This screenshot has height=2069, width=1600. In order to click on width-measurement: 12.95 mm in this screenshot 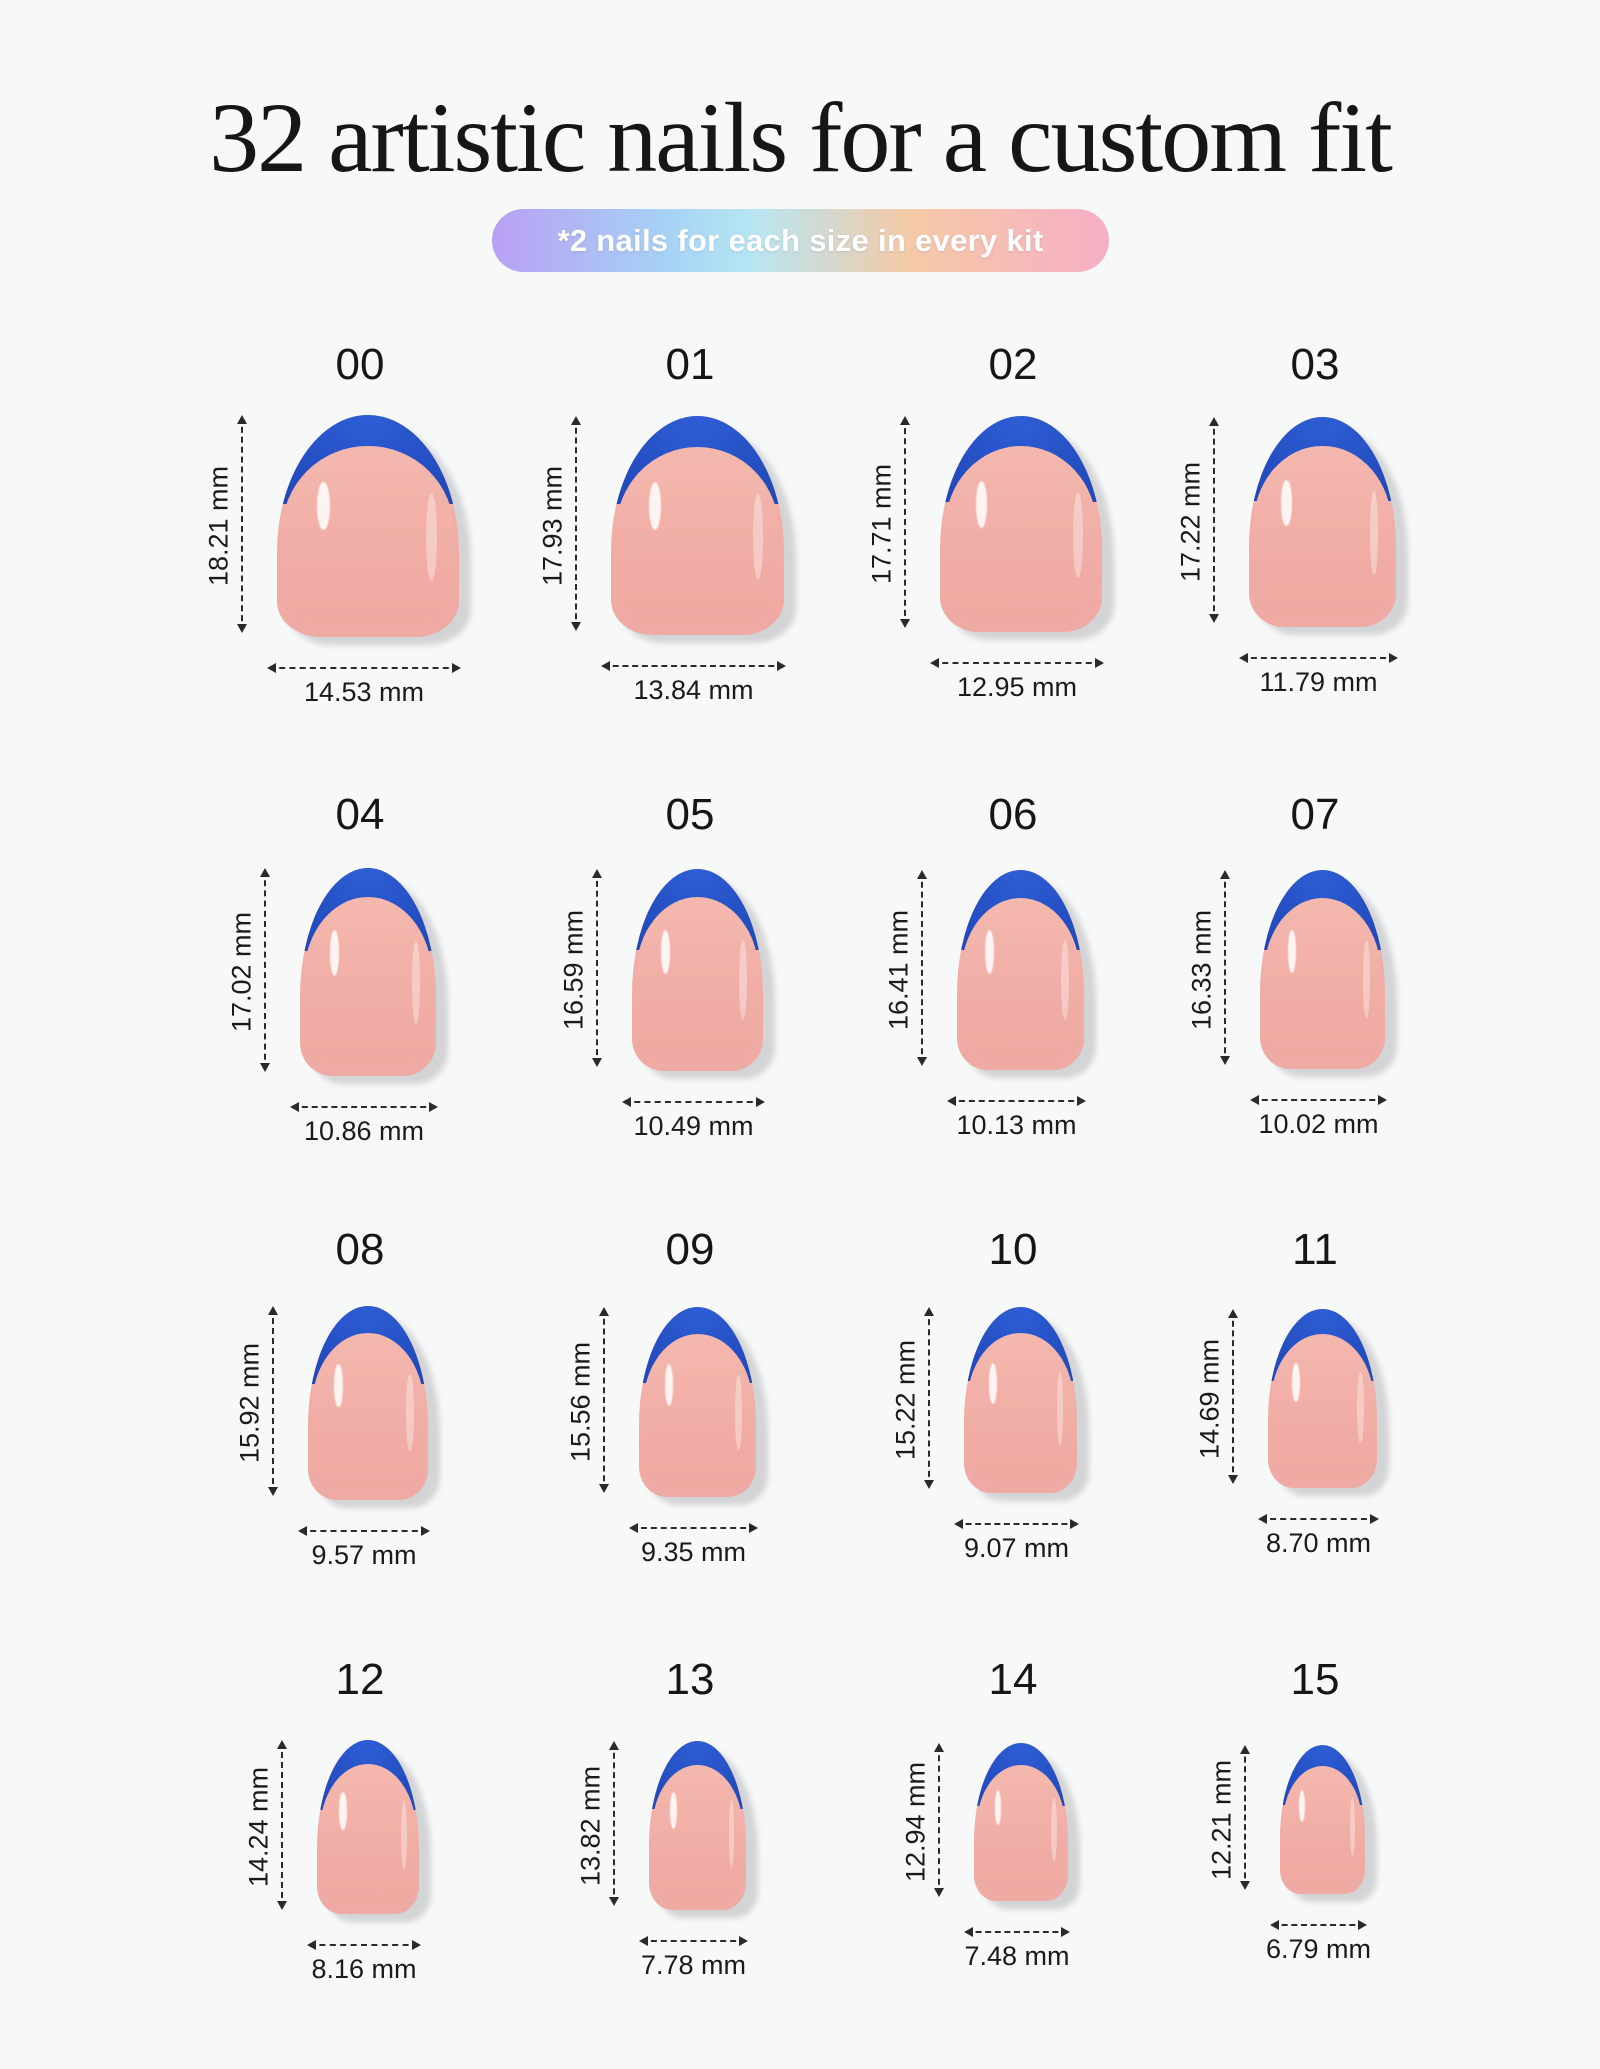, I will do `click(1017, 687)`.